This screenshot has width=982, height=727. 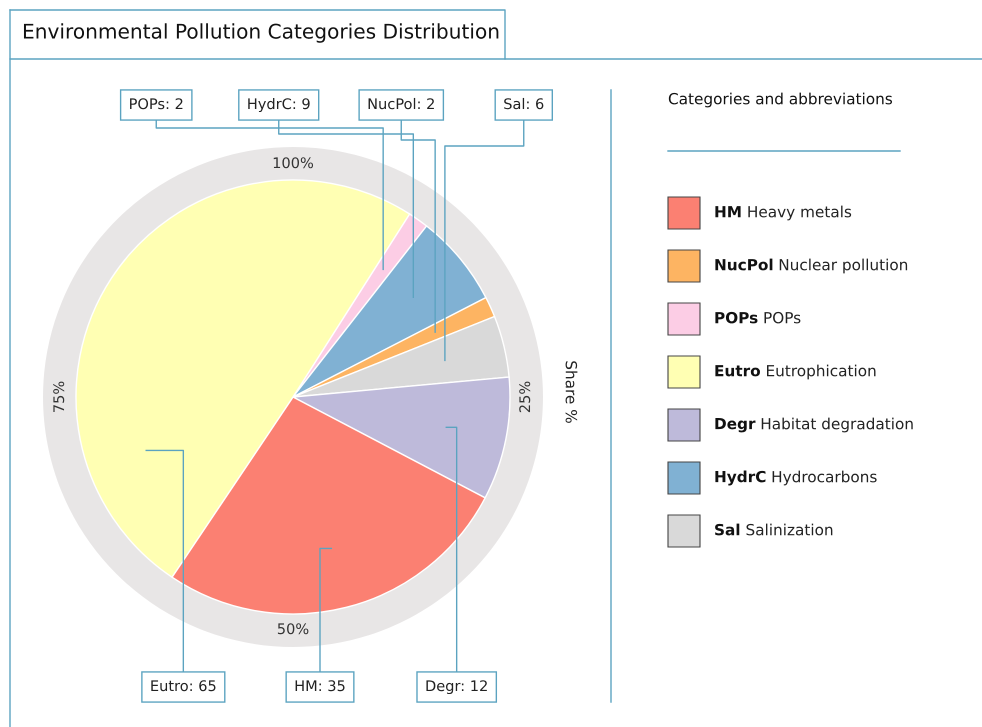 What do you see at coordinates (401, 104) in the screenshot?
I see `data-label: NucPol: 2` at bounding box center [401, 104].